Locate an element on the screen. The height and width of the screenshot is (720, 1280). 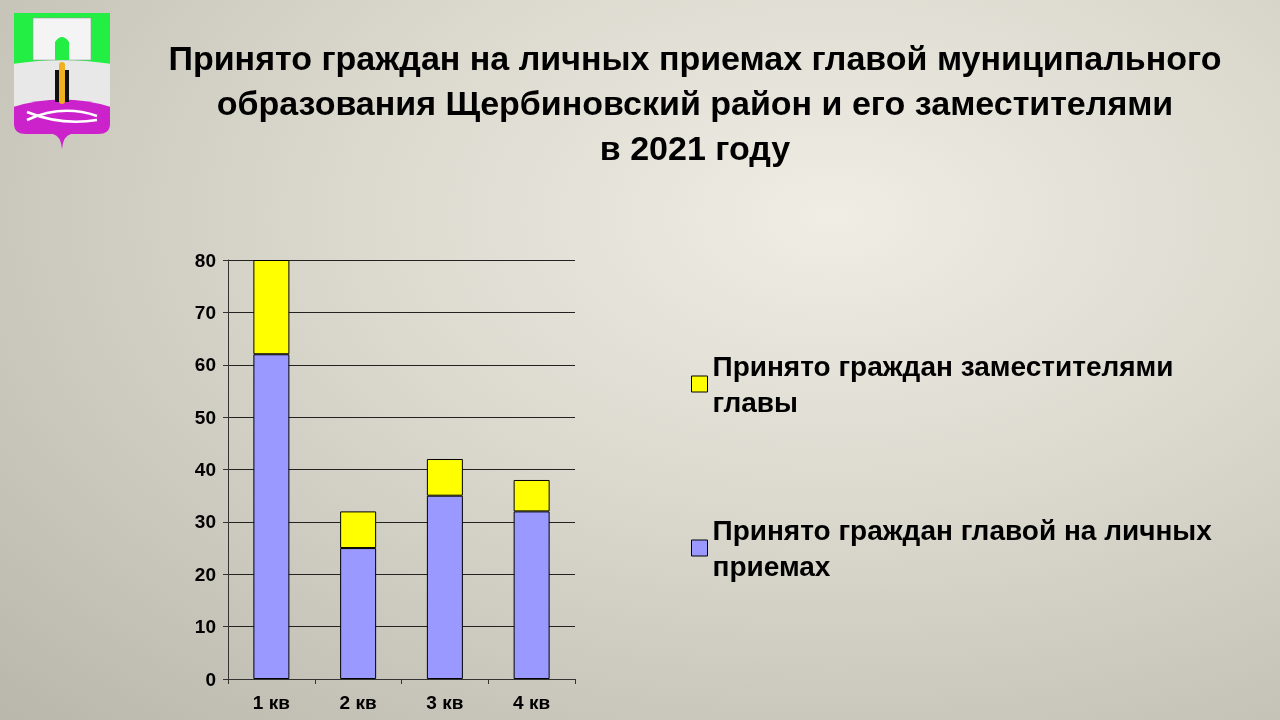
x-tick-label: 1 кв is located at coordinates (271, 702).